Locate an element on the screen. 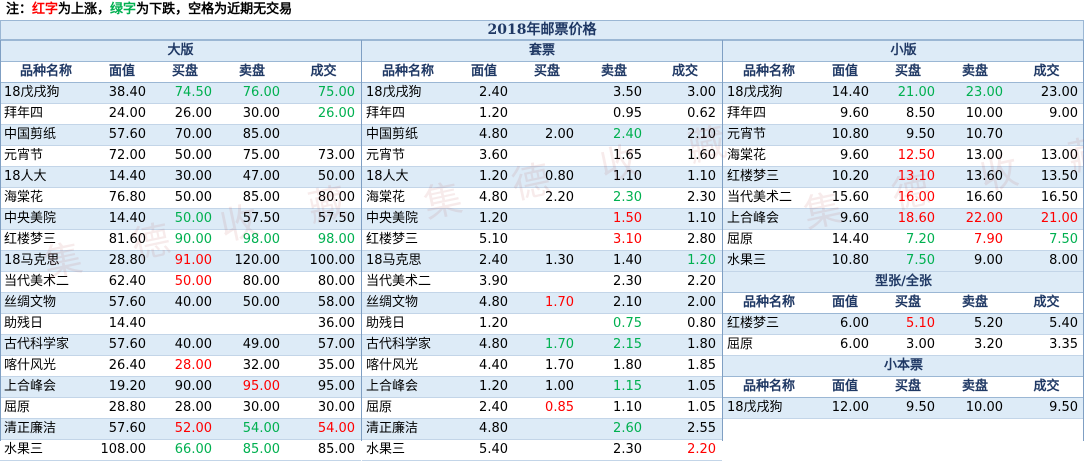 Image resolution: width=1084 pixels, height=461 pixels. legend-note: 注：红字为上涨，绿字为下跌，空格为近期无交易 is located at coordinates (542, 10).